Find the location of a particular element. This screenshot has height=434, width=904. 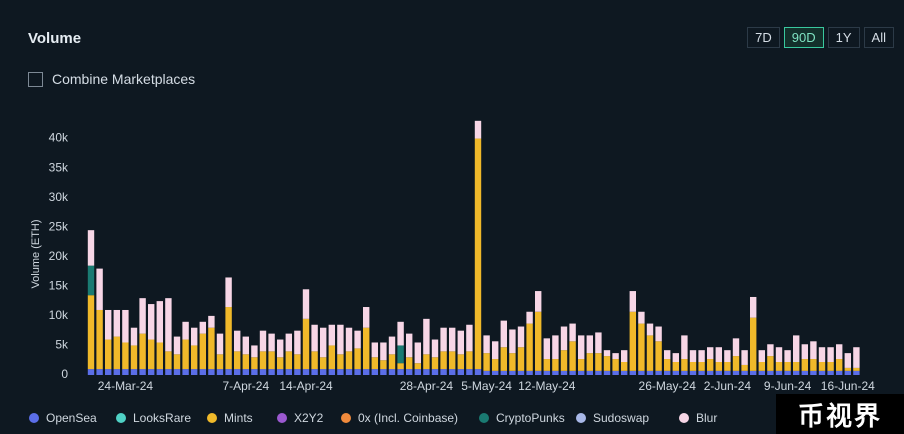

x-tick-label: 12-May-24 is located at coordinates (547, 386).